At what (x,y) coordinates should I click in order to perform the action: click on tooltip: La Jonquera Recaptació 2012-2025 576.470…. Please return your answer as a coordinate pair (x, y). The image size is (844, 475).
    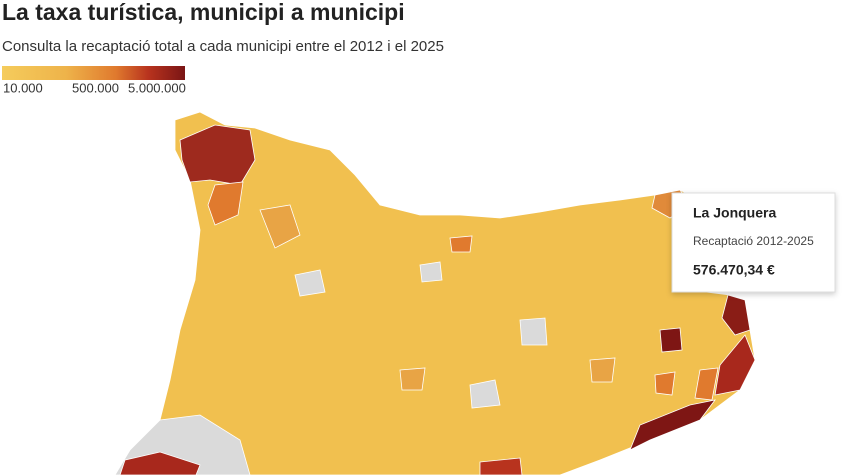
    Looking at the image, I should click on (753, 242).